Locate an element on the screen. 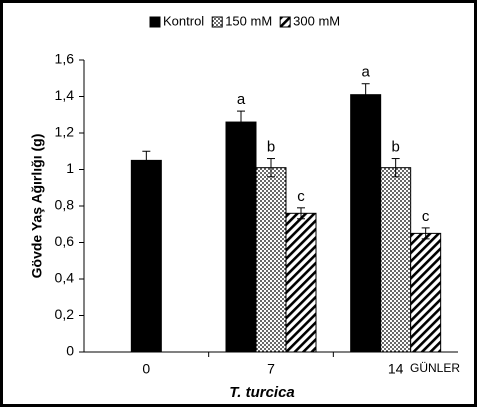  y-tick-label: 1 is located at coordinates (70, 168).